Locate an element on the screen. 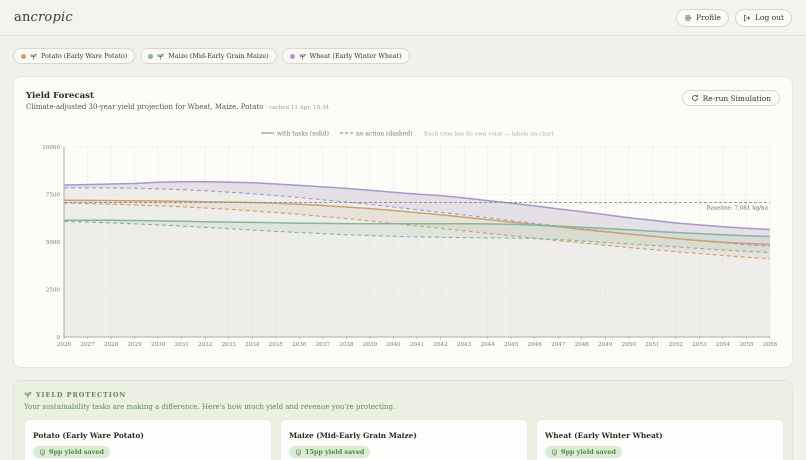 Image resolution: width=806 pixels, height=460 pixels. rerun-label: Re-run Simulation is located at coordinates (736, 98).